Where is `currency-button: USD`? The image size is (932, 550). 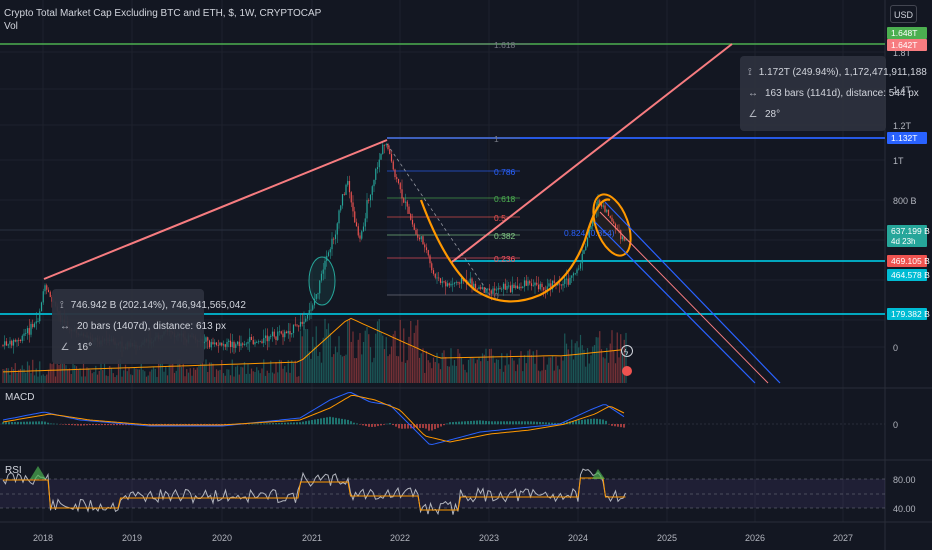
currency-button: USD is located at coordinates (903, 14).